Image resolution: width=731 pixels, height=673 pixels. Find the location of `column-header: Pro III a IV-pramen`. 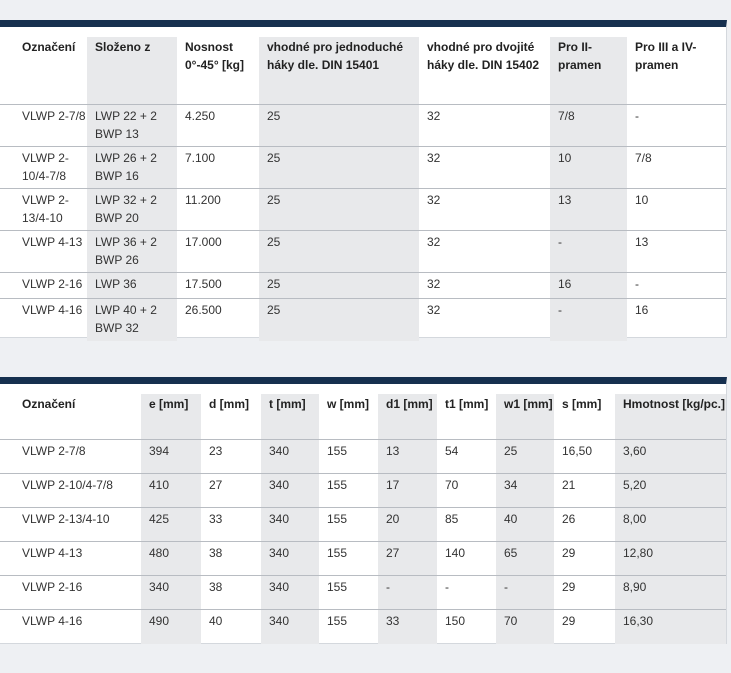

column-header: Pro III a IV-pramen is located at coordinates (666, 56).